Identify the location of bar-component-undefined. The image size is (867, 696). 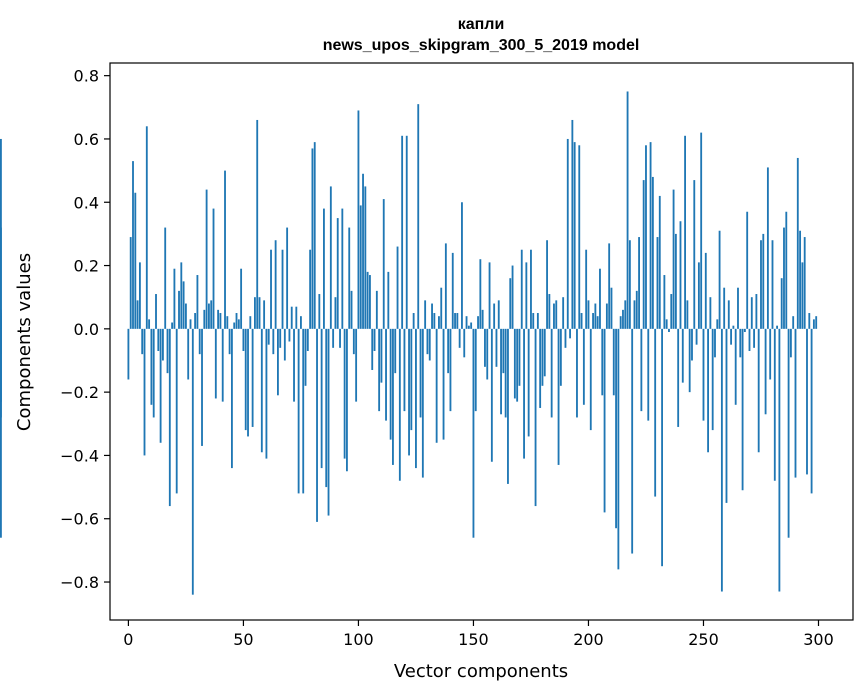
(1, 365).